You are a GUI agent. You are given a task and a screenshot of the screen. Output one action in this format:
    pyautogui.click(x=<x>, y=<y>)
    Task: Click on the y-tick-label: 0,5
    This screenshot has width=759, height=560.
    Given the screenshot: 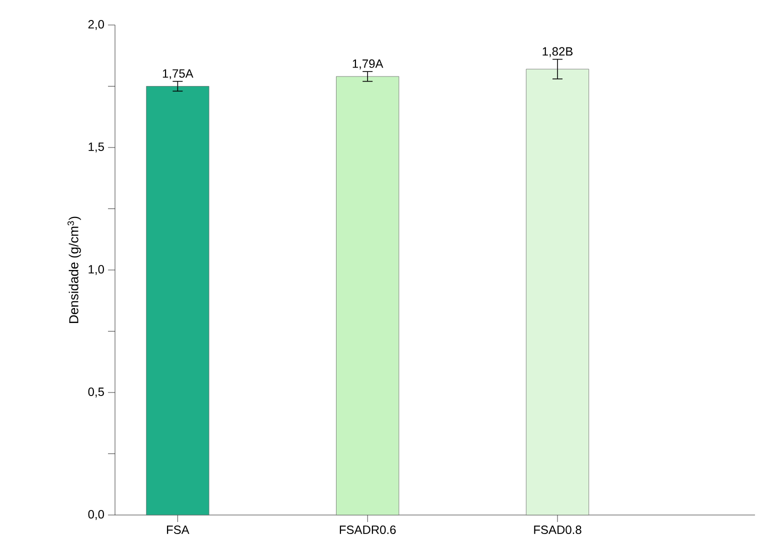 What is the action you would take?
    pyautogui.click(x=96, y=393)
    